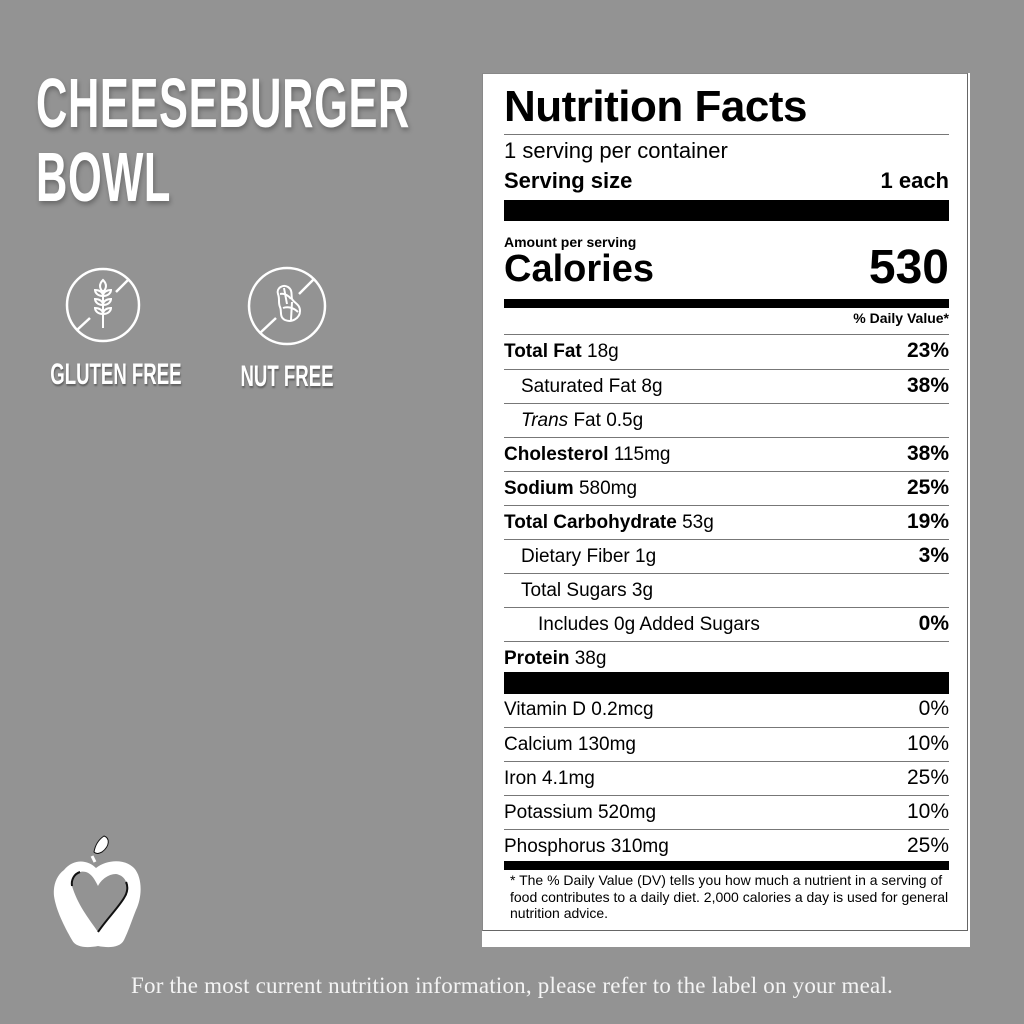 This screenshot has height=1024, width=1024. I want to click on vitamin-row-calcium: Calcium 130mg 10%, so click(726, 745).